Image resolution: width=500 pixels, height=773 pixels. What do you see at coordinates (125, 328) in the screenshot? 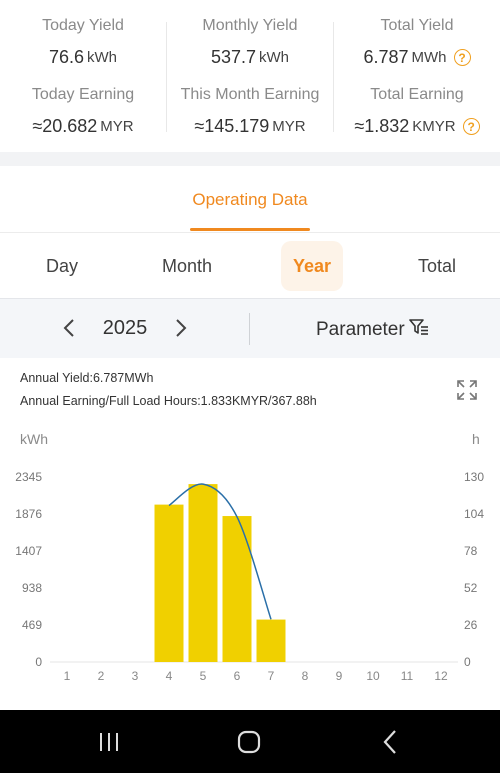
I see `year-value: 2025` at bounding box center [125, 328].